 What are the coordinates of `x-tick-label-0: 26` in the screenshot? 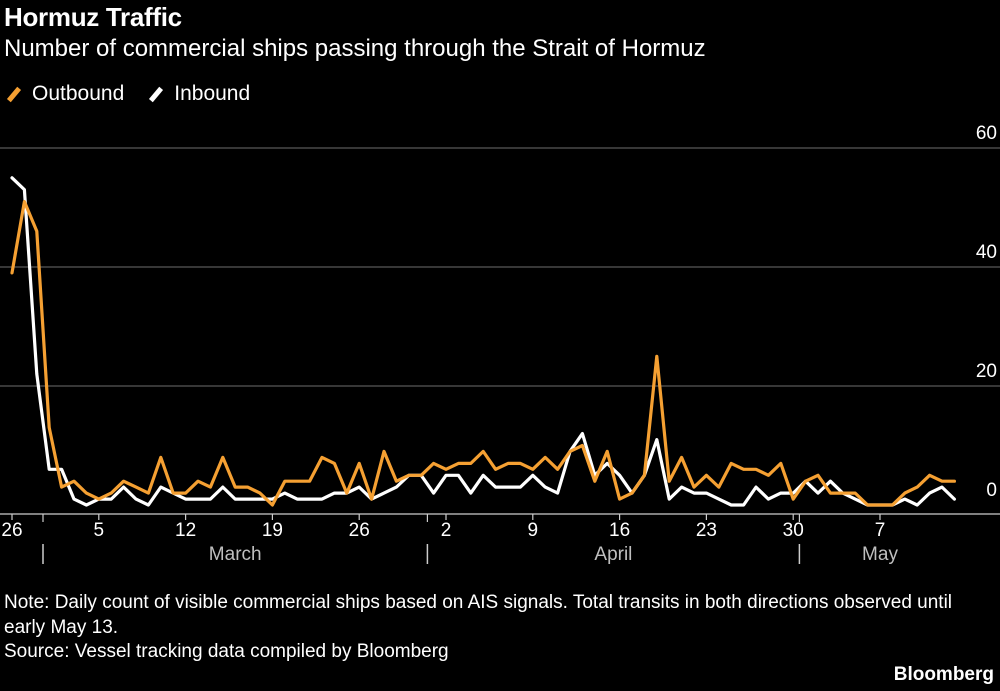 It's located at (11, 530).